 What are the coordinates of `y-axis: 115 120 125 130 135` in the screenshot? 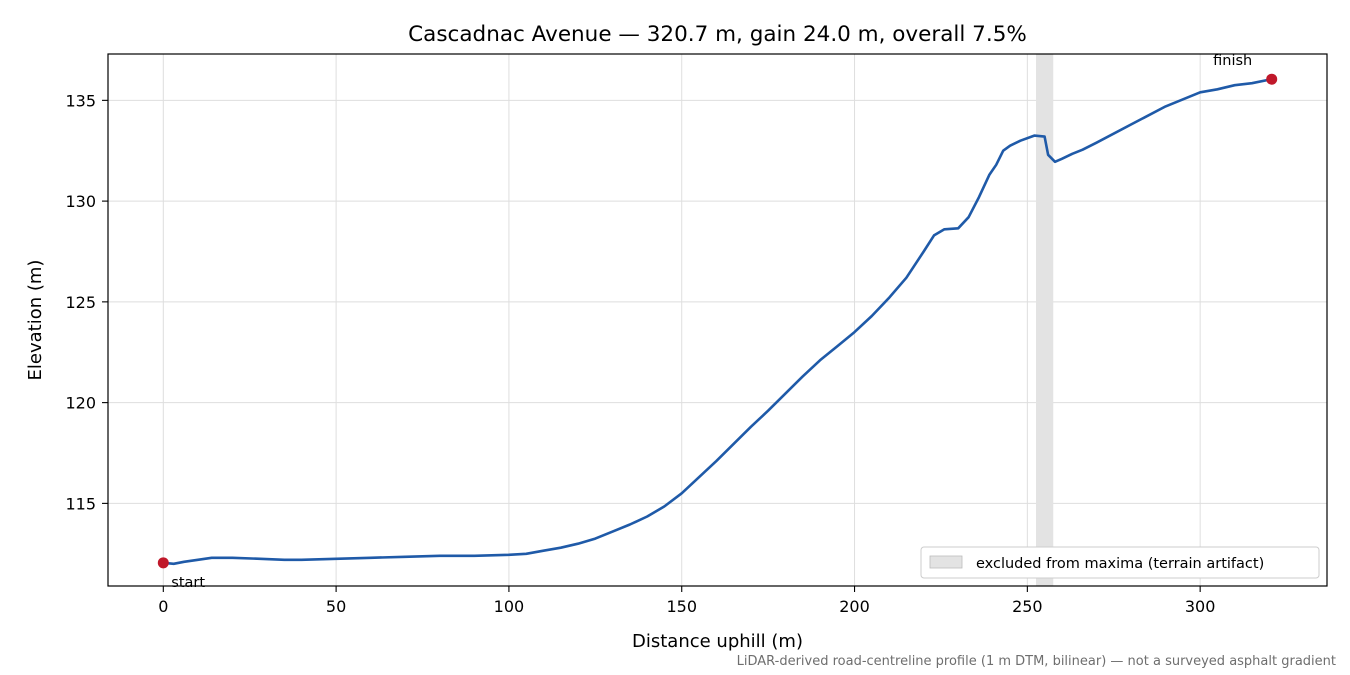 It's located at (86, 302).